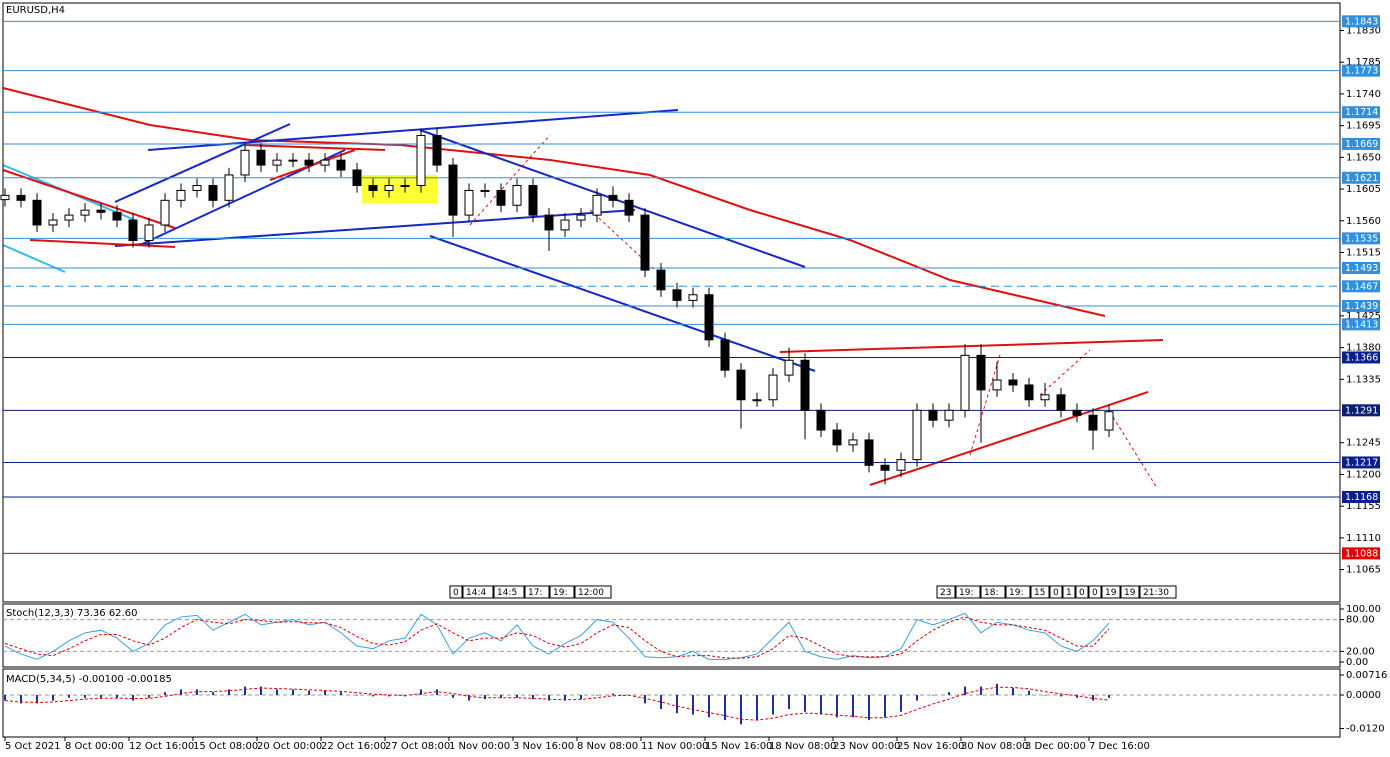  What do you see at coordinates (607, 746) in the screenshot?
I see `x-tick-label: 8 Nov 08:00` at bounding box center [607, 746].